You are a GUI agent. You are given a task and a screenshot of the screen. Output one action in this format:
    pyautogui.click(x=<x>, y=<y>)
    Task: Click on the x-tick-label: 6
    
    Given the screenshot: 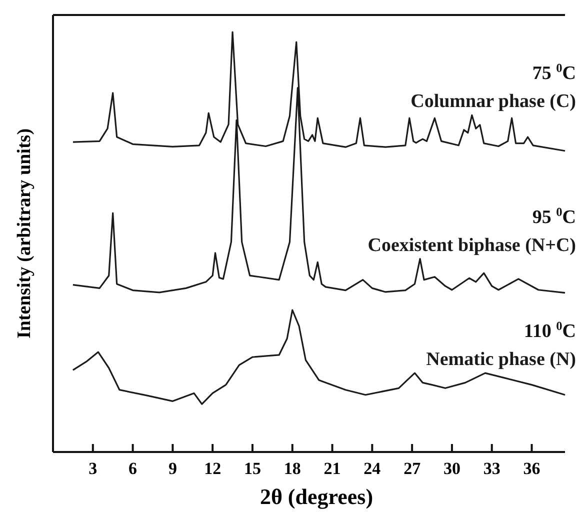 What is the action you would take?
    pyautogui.click(x=133, y=468)
    